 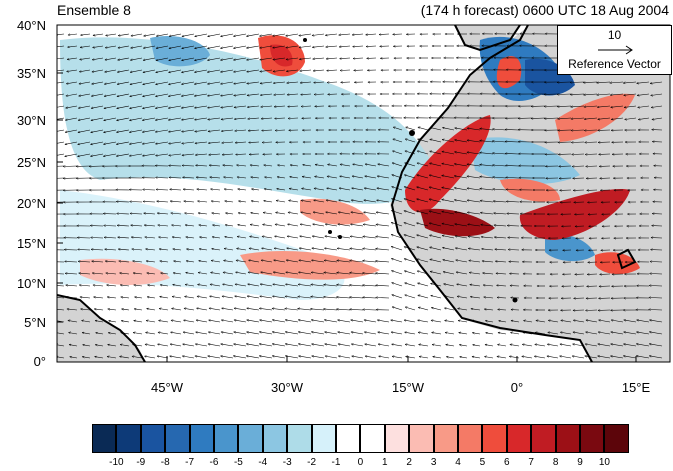 What do you see at coordinates (116, 462) in the screenshot?
I see `colorbar-label: -10` at bounding box center [116, 462].